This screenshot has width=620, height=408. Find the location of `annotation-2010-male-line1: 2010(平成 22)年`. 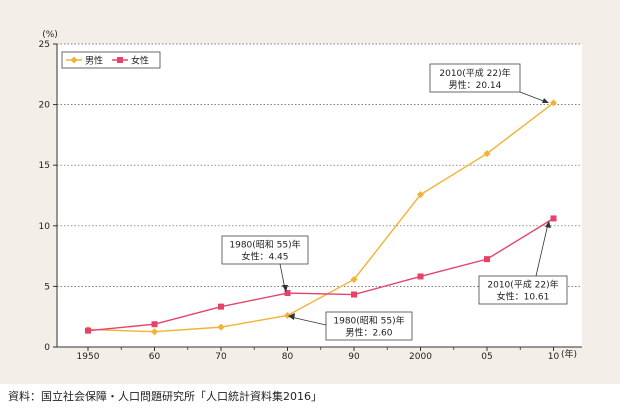

annotation-2010-male-line1: 2010(平成 22)年 is located at coordinates (474, 73).